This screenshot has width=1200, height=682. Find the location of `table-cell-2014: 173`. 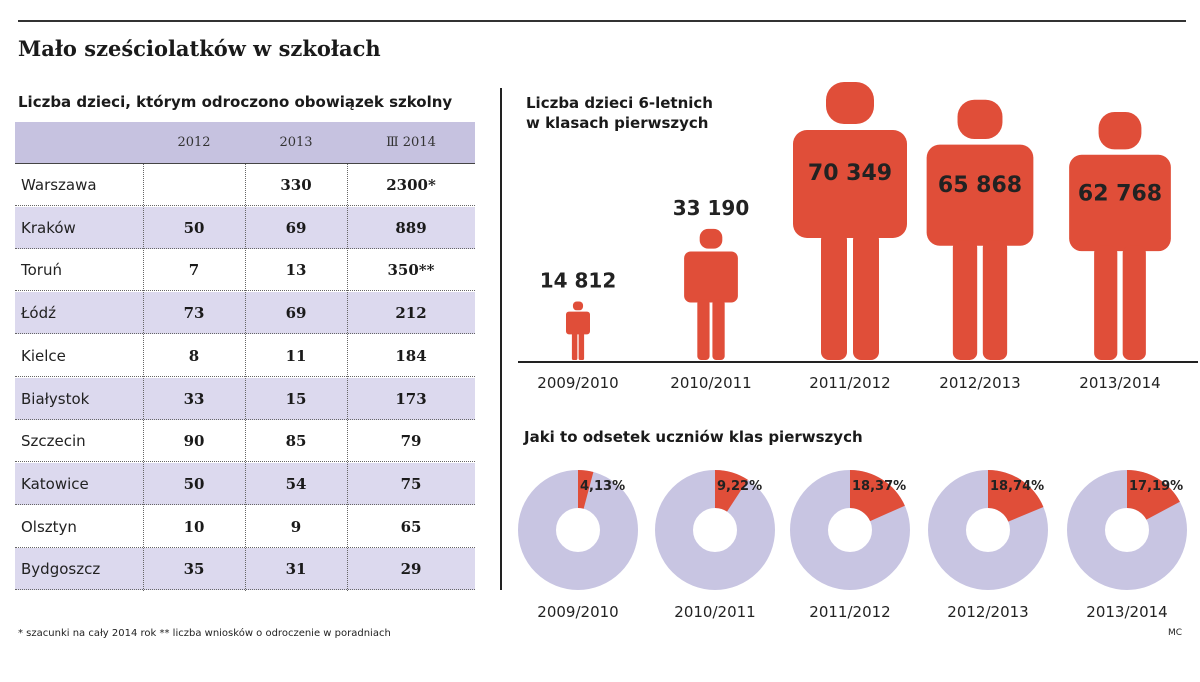

table-cell-2014: 173 is located at coordinates (411, 398).